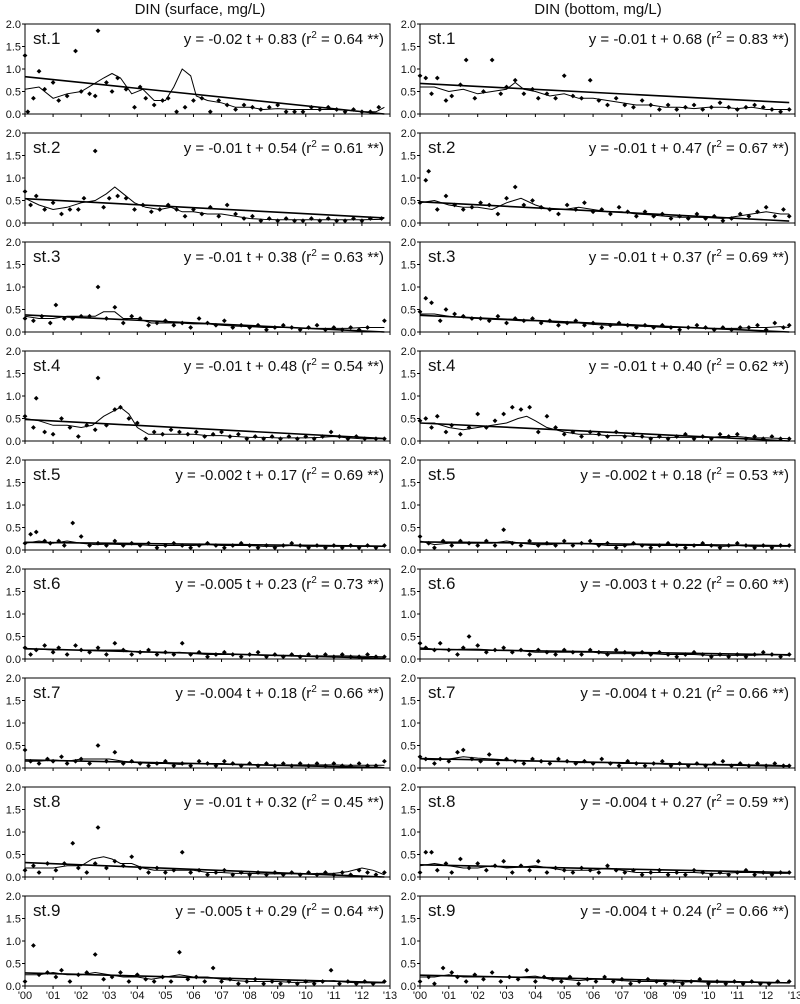 The width and height of the screenshot is (800, 1004). What do you see at coordinates (13, 202) in the screenshot?
I see `surface-st2-y-tick-label: 0.5` at bounding box center [13, 202].